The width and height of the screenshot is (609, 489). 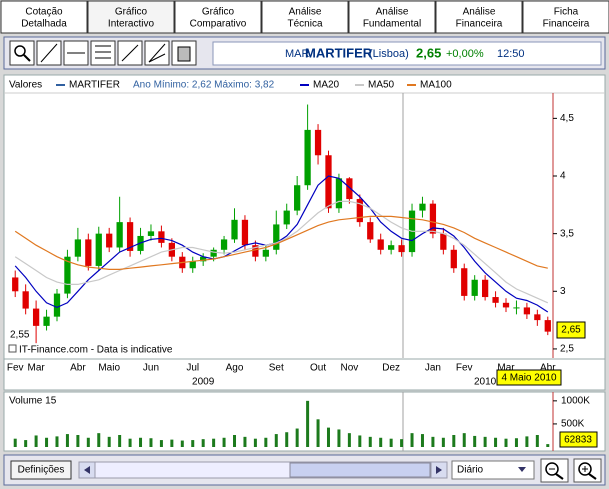 What do you see at coordinates (326, 85) in the screenshot?
I see `legend-label: MA20` at bounding box center [326, 85].